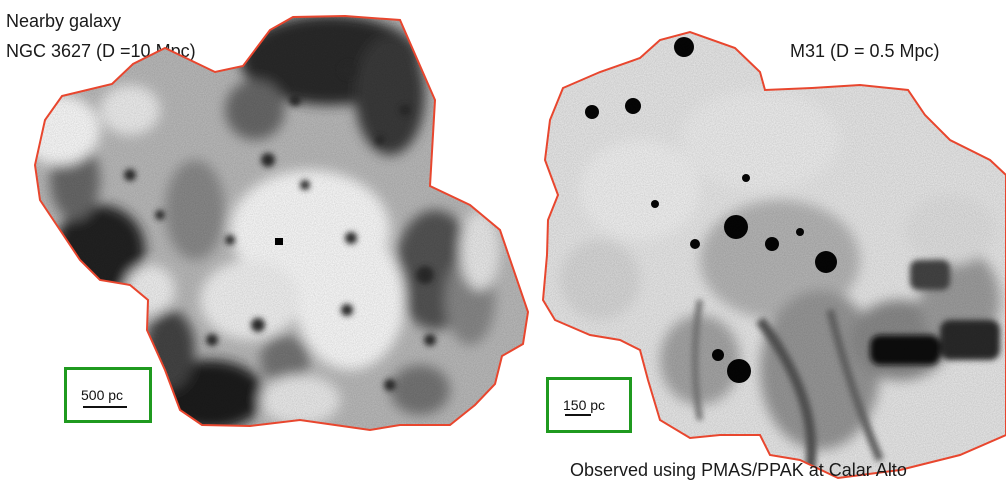 Image resolution: width=1006 pixels, height=483 pixels. What do you see at coordinates (102, 395) in the screenshot?
I see `left-scalebar-label: 500 pc` at bounding box center [102, 395].